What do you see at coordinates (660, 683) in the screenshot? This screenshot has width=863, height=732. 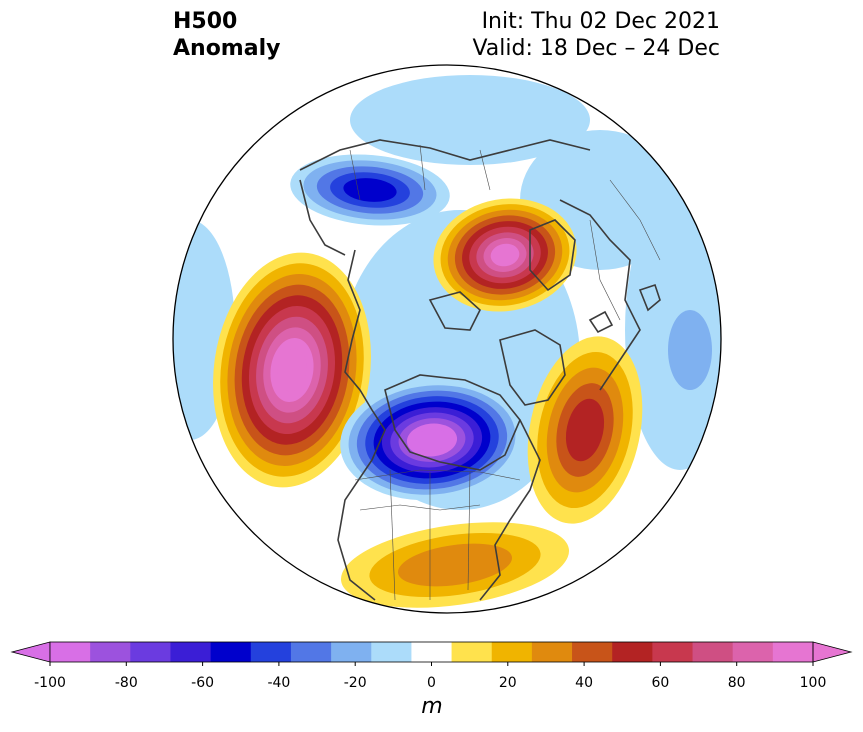 I see `colorbar-tick-label: 60` at bounding box center [660, 683].